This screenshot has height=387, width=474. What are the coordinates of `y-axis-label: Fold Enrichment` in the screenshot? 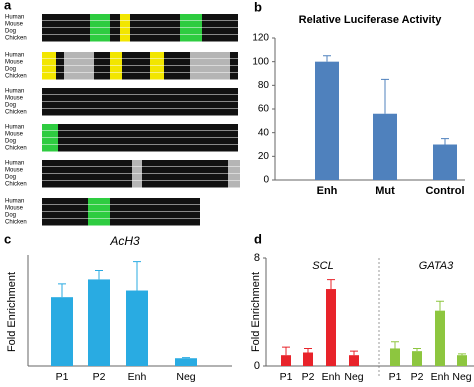 It's located at (256, 312).